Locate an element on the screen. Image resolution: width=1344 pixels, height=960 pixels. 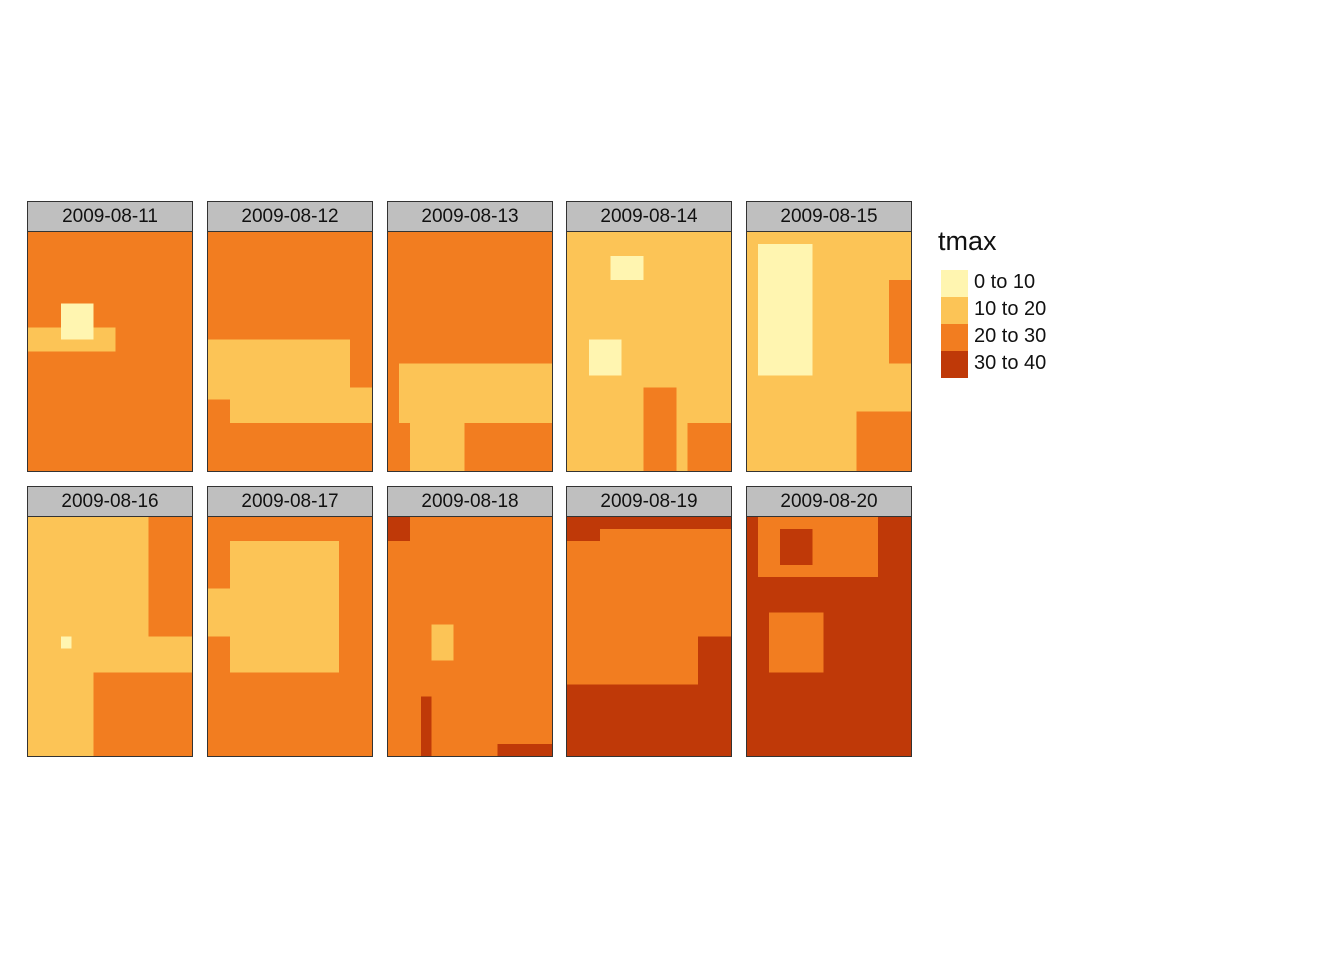
panel-date-label: 2009-08-13 is located at coordinates (470, 217).